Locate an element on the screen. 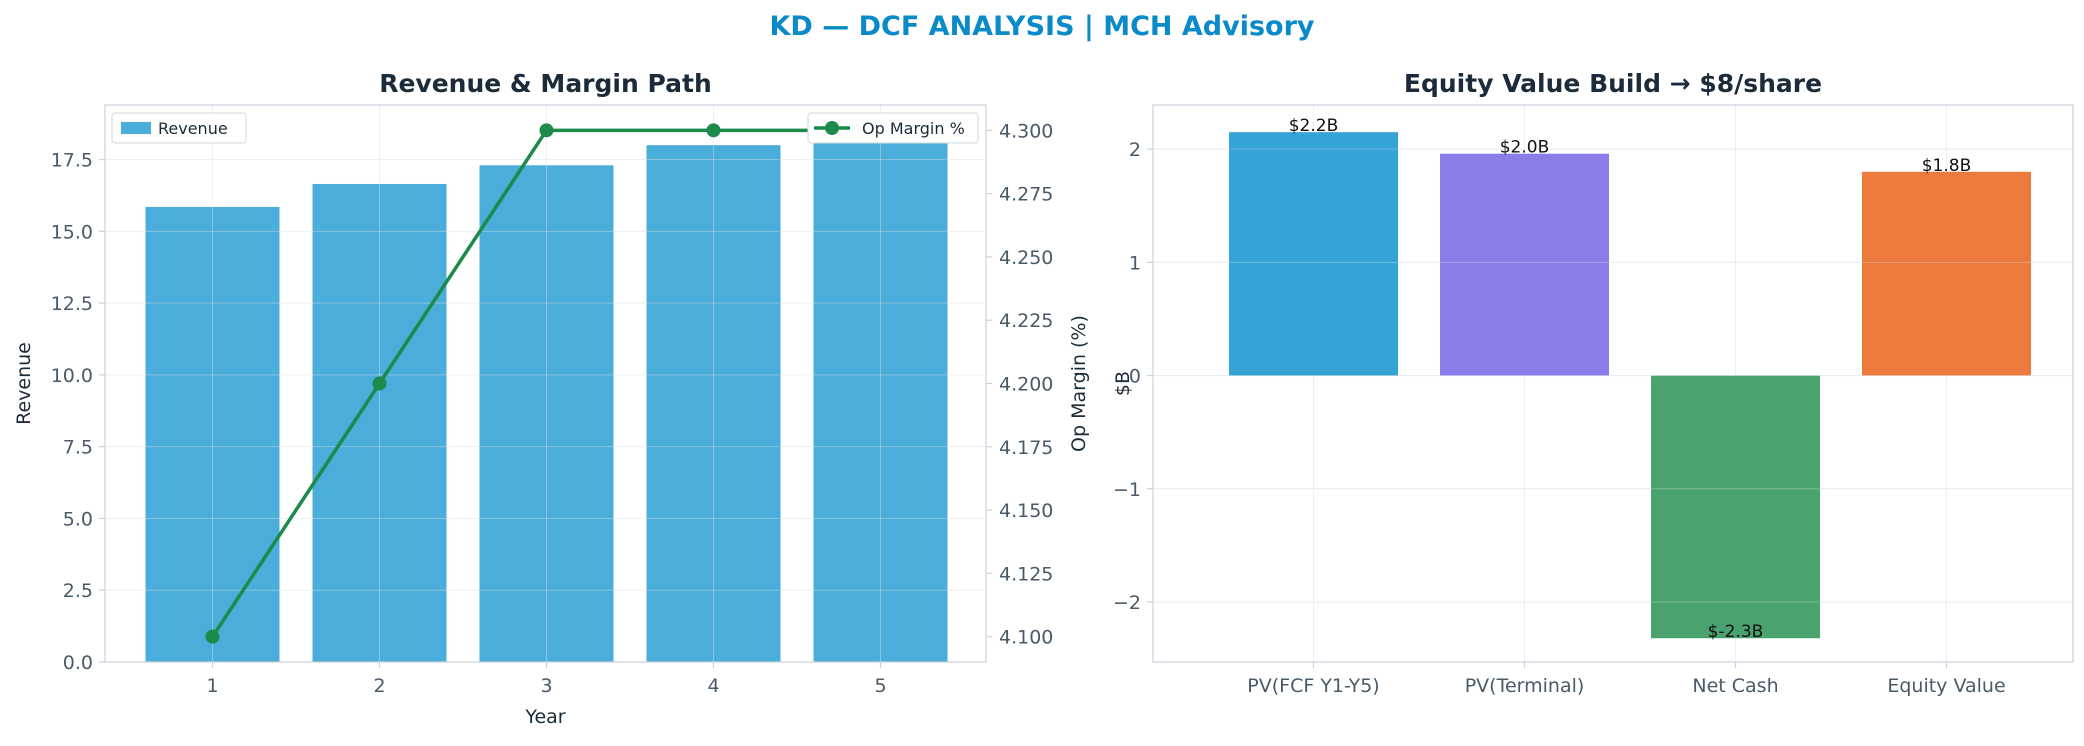 This screenshot has height=746, width=2084. data-label: $-2.3B is located at coordinates (1736, 632).